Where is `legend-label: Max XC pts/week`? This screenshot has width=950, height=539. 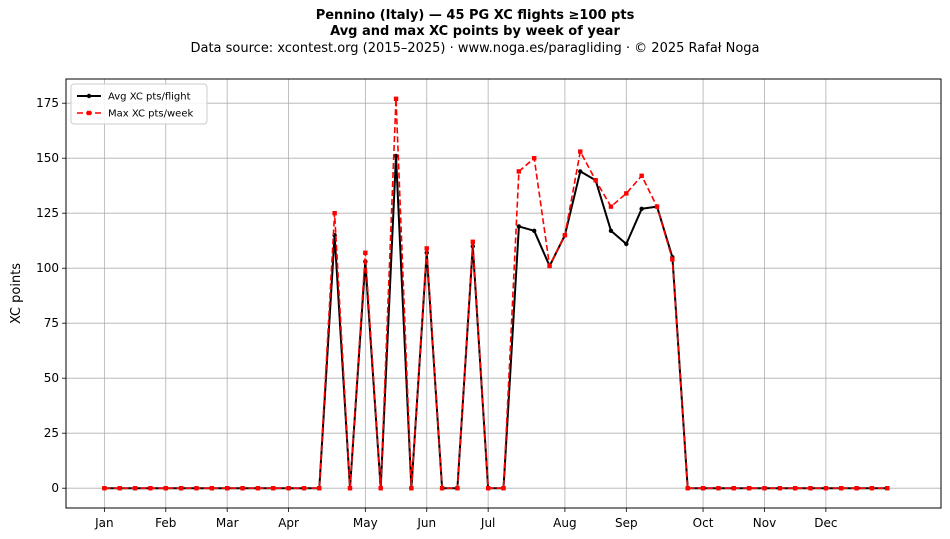 legend-label: Max XC pts/week is located at coordinates (150, 114).